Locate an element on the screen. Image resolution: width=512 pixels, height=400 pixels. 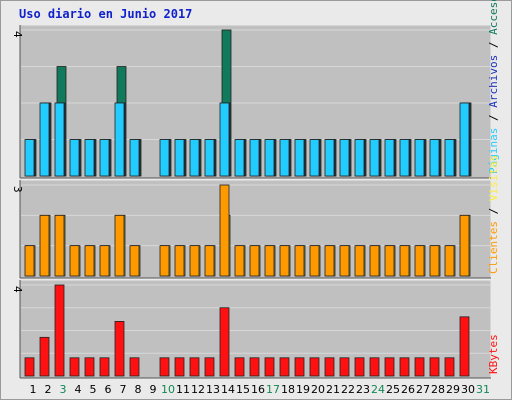
x-tick-label-27: 27 is located at coordinates (423, 389).